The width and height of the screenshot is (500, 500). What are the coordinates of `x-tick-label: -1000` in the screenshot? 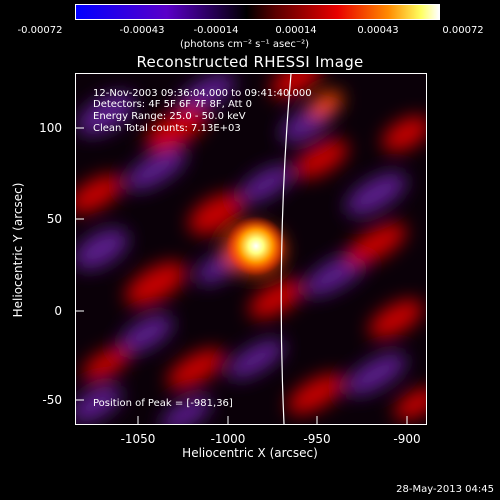 It's located at (228, 439).